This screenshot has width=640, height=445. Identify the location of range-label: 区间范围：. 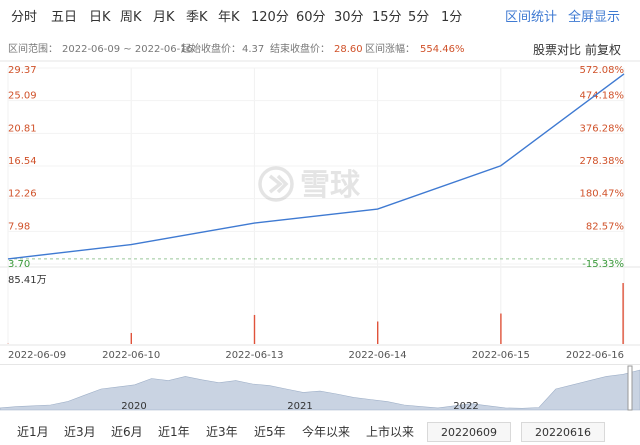
(33, 49).